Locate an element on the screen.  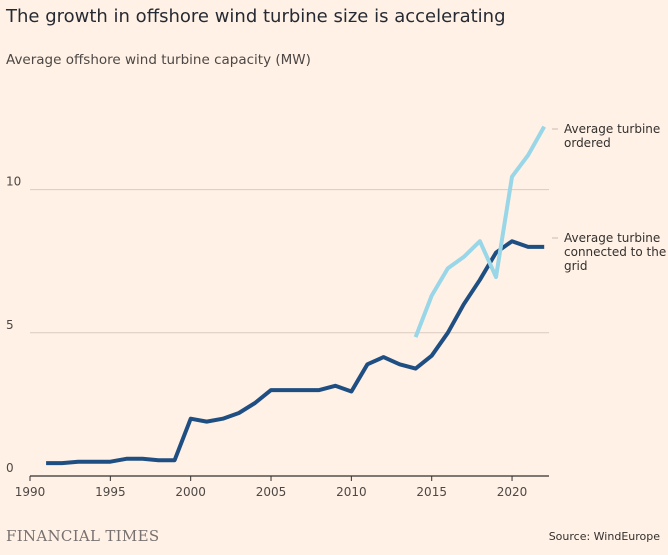
x-tick-label: 2010 is located at coordinates (351, 492).